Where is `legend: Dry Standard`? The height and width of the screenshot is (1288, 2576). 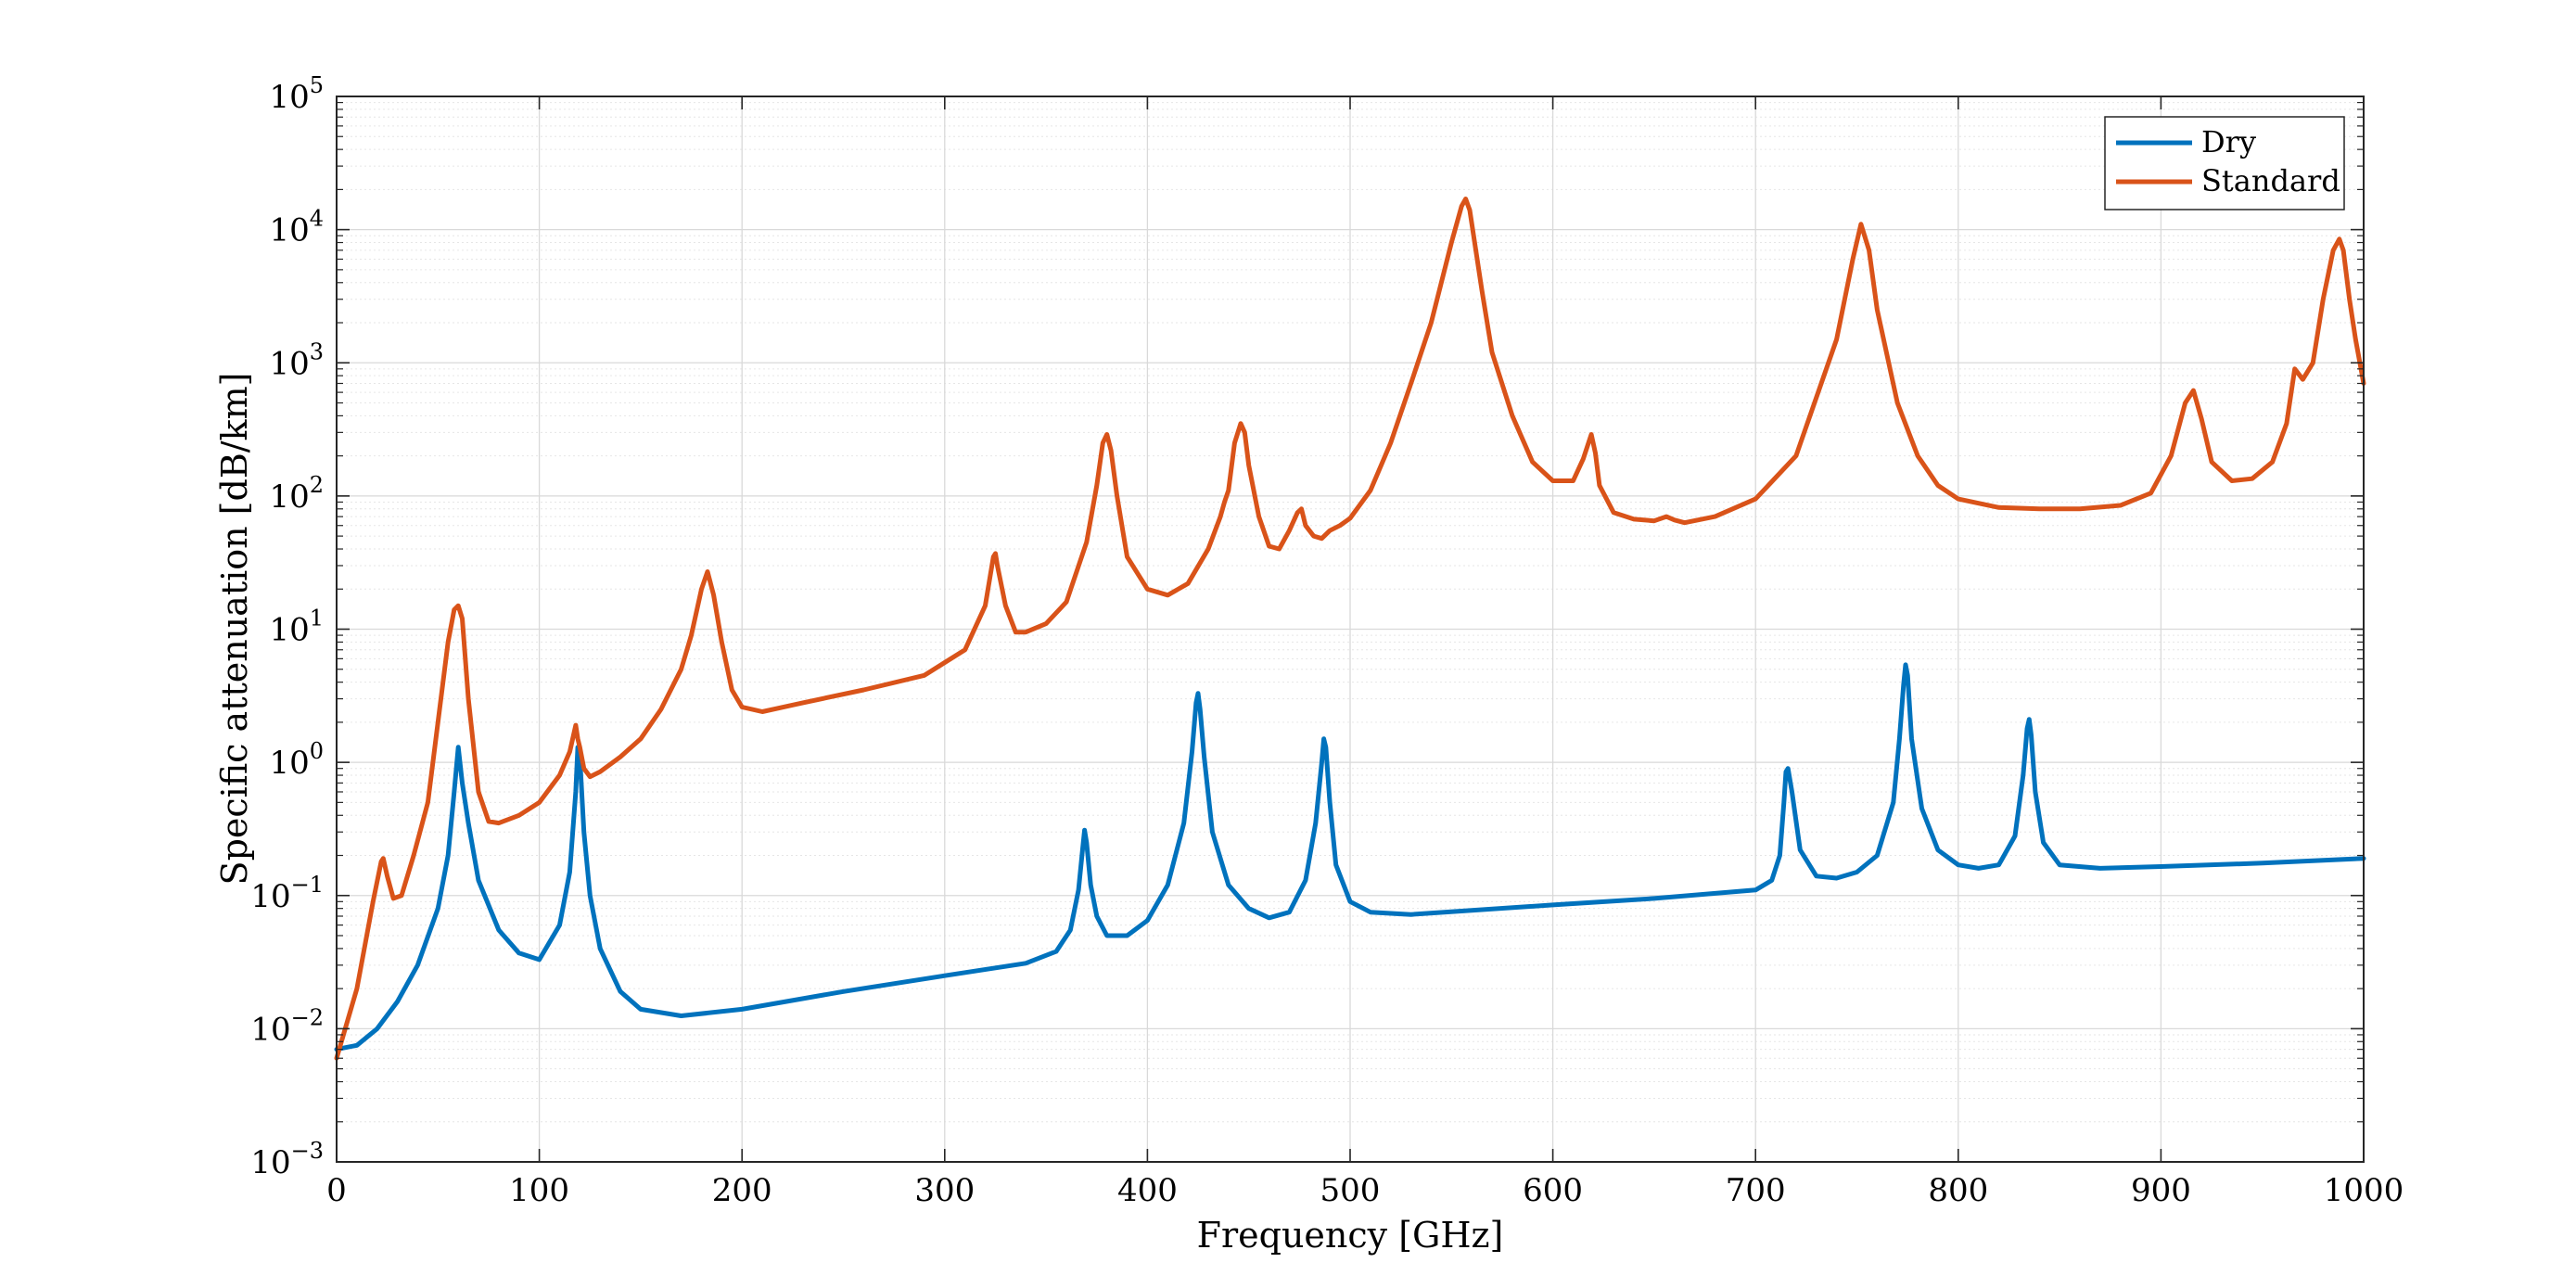 legend: Dry Standard is located at coordinates (2224, 163).